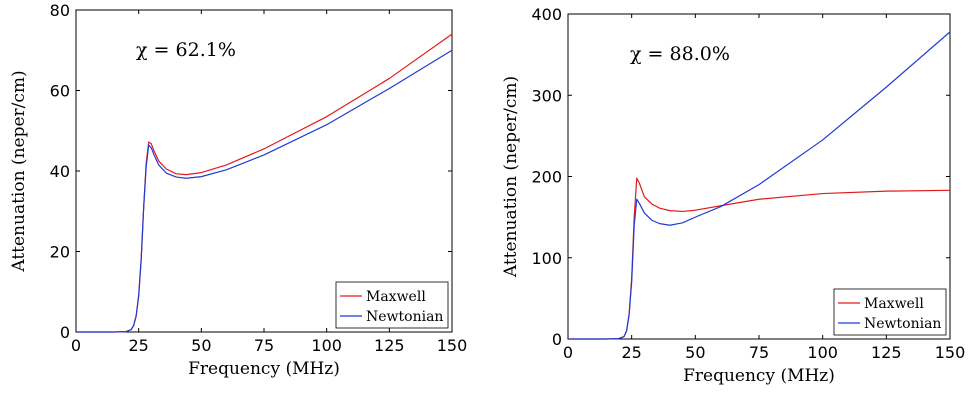 The width and height of the screenshot is (968, 398). Describe the element at coordinates (546, 177) in the screenshot. I see `y-tick-label: 200` at that location.